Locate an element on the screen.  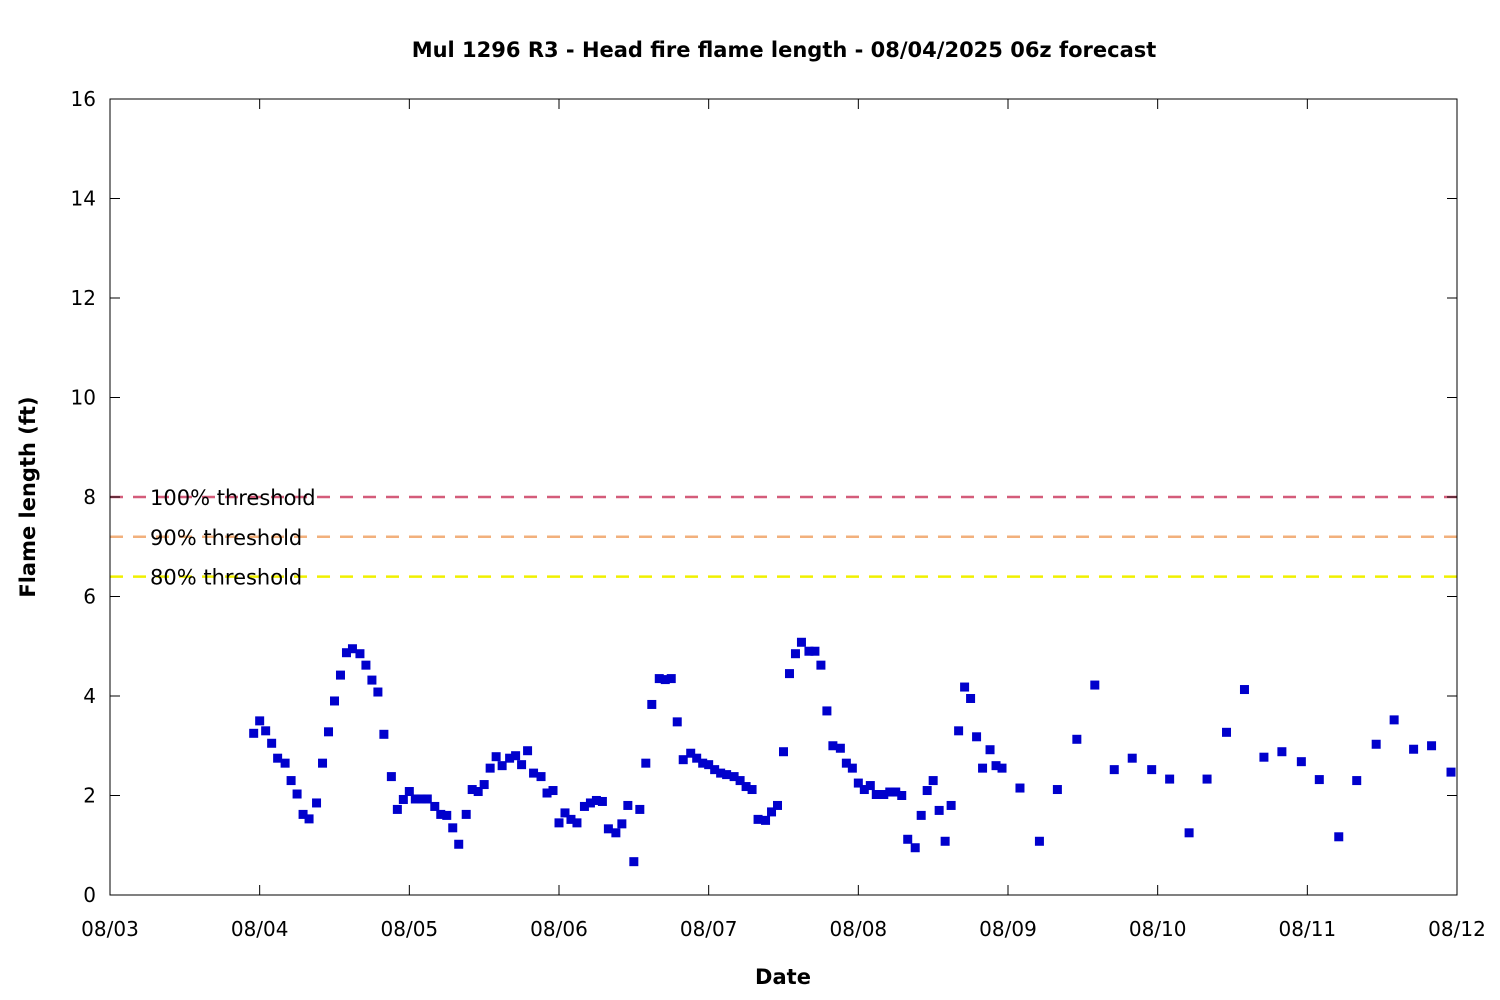
y-tick-label: 14 is located at coordinates (83, 199).